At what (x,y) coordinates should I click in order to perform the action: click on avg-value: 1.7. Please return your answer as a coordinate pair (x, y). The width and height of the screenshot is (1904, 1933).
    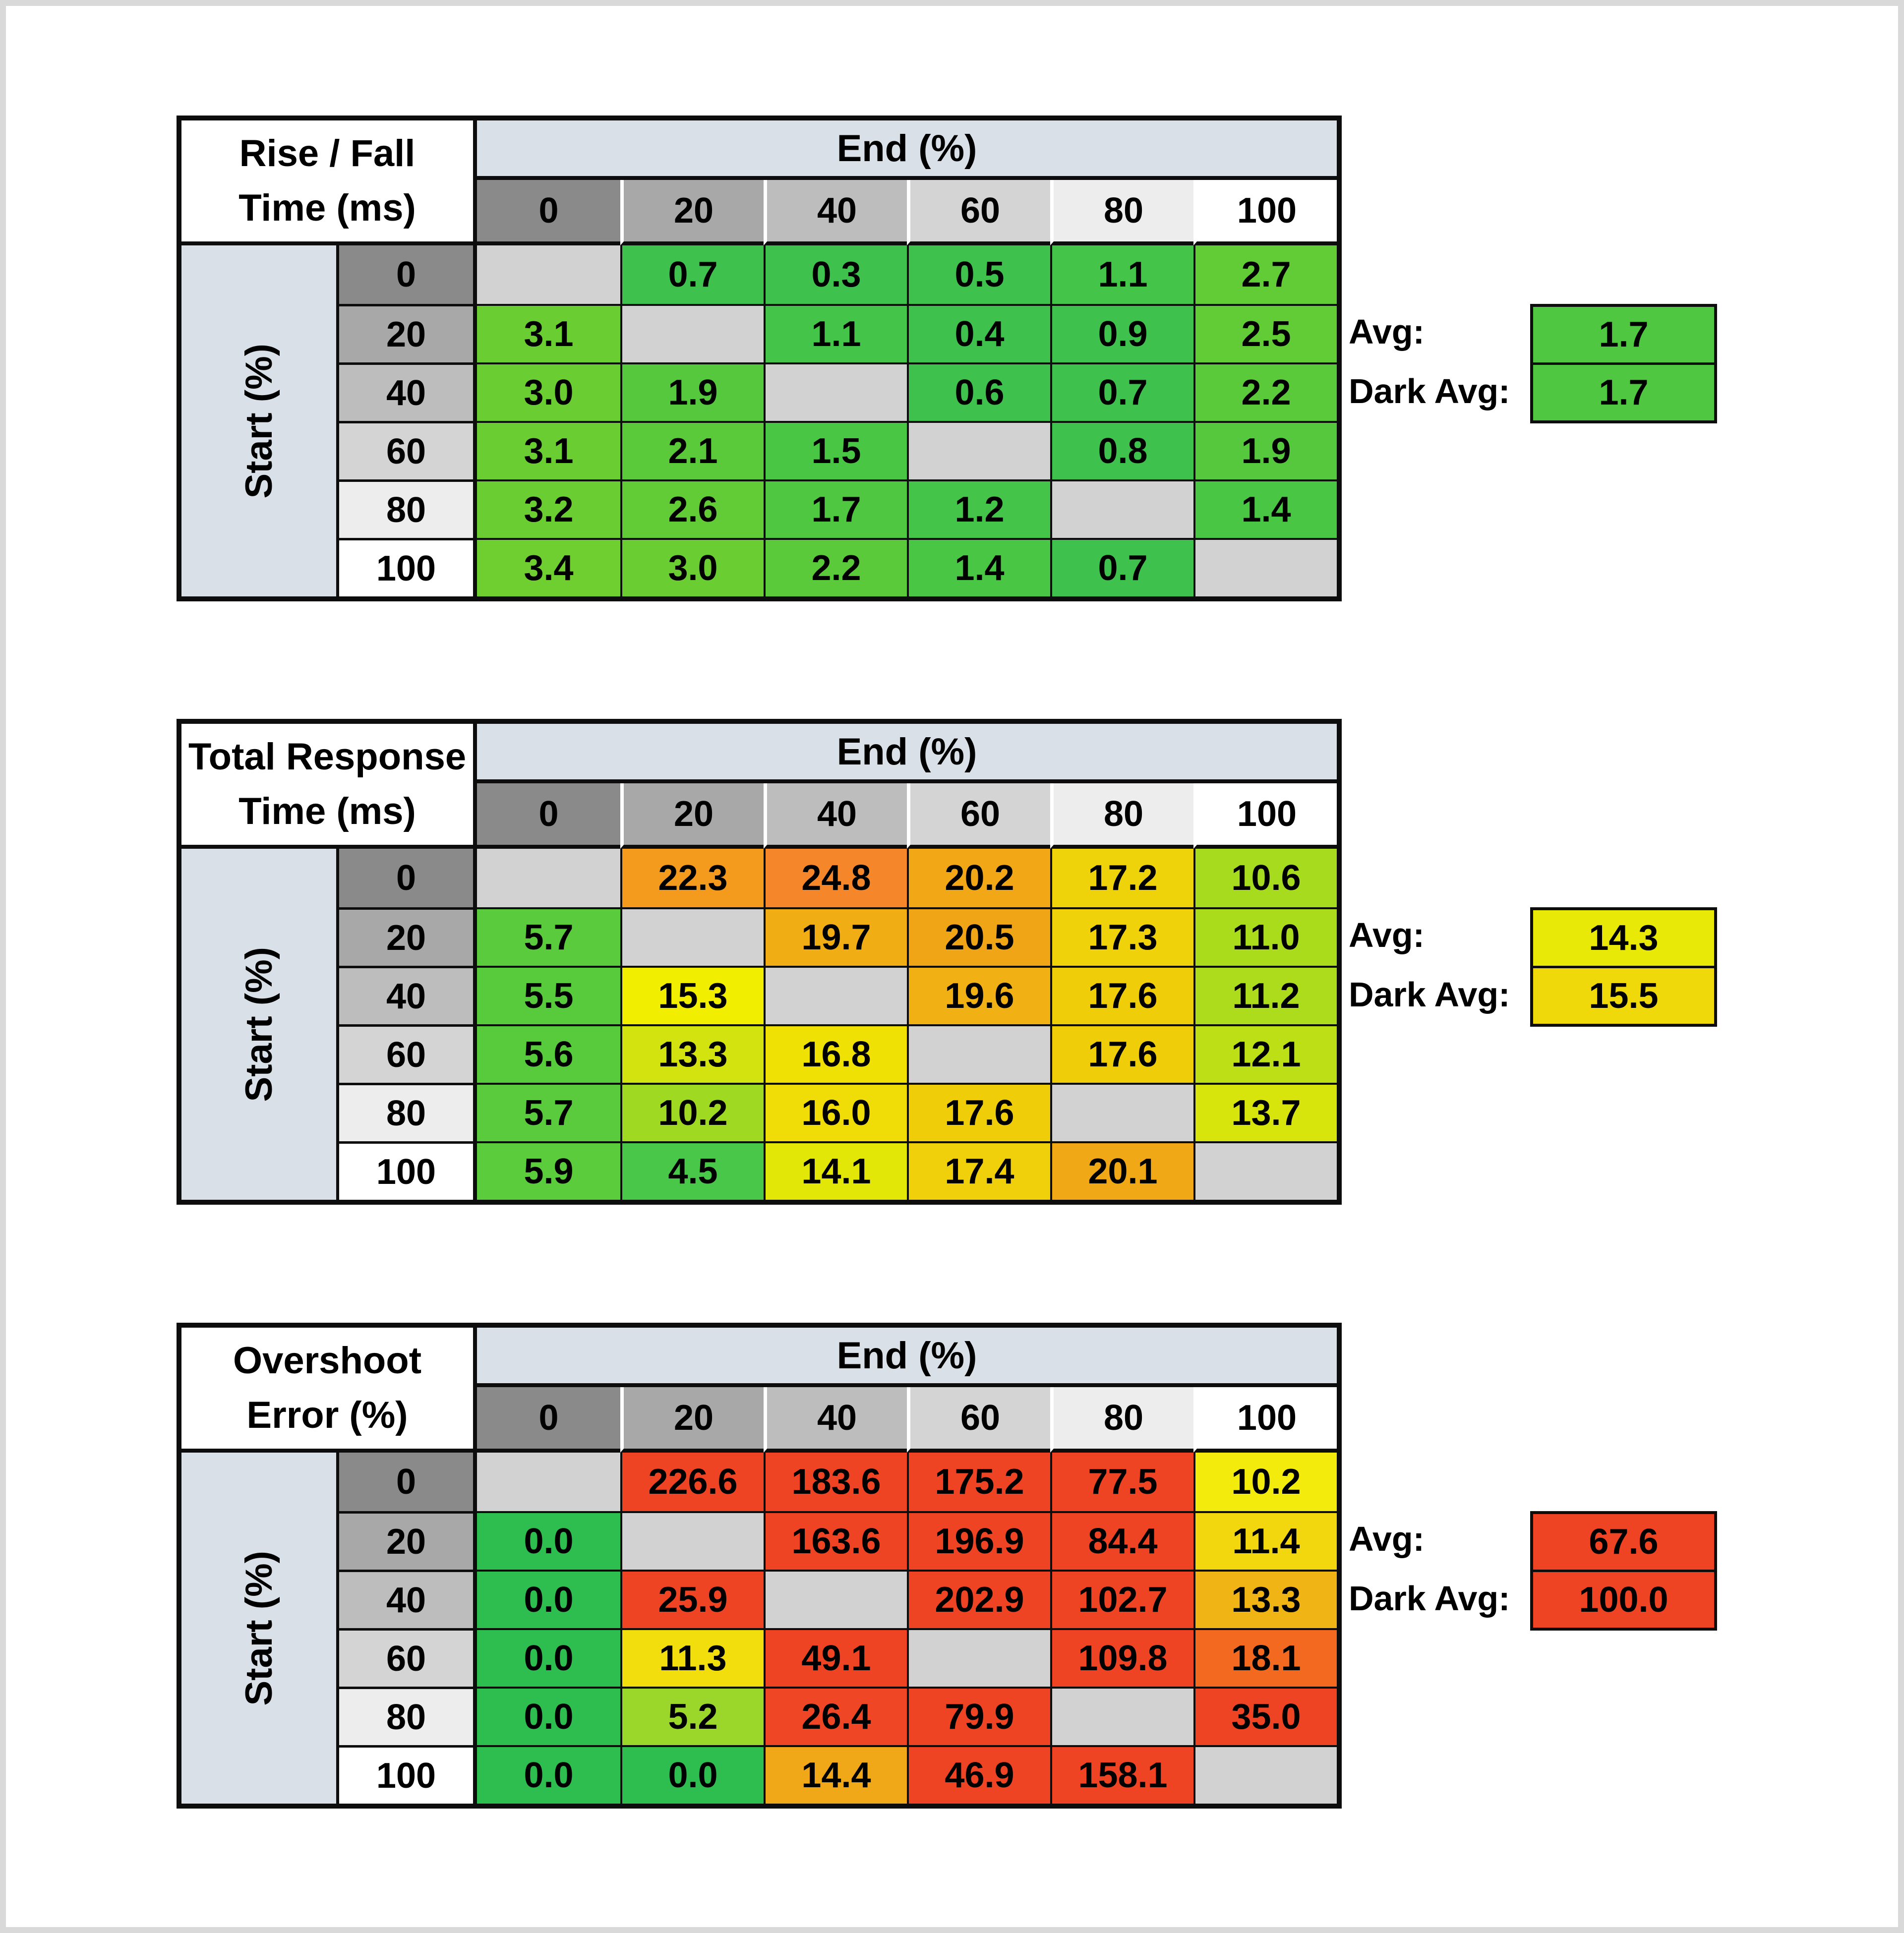
    Looking at the image, I should click on (1623, 334).